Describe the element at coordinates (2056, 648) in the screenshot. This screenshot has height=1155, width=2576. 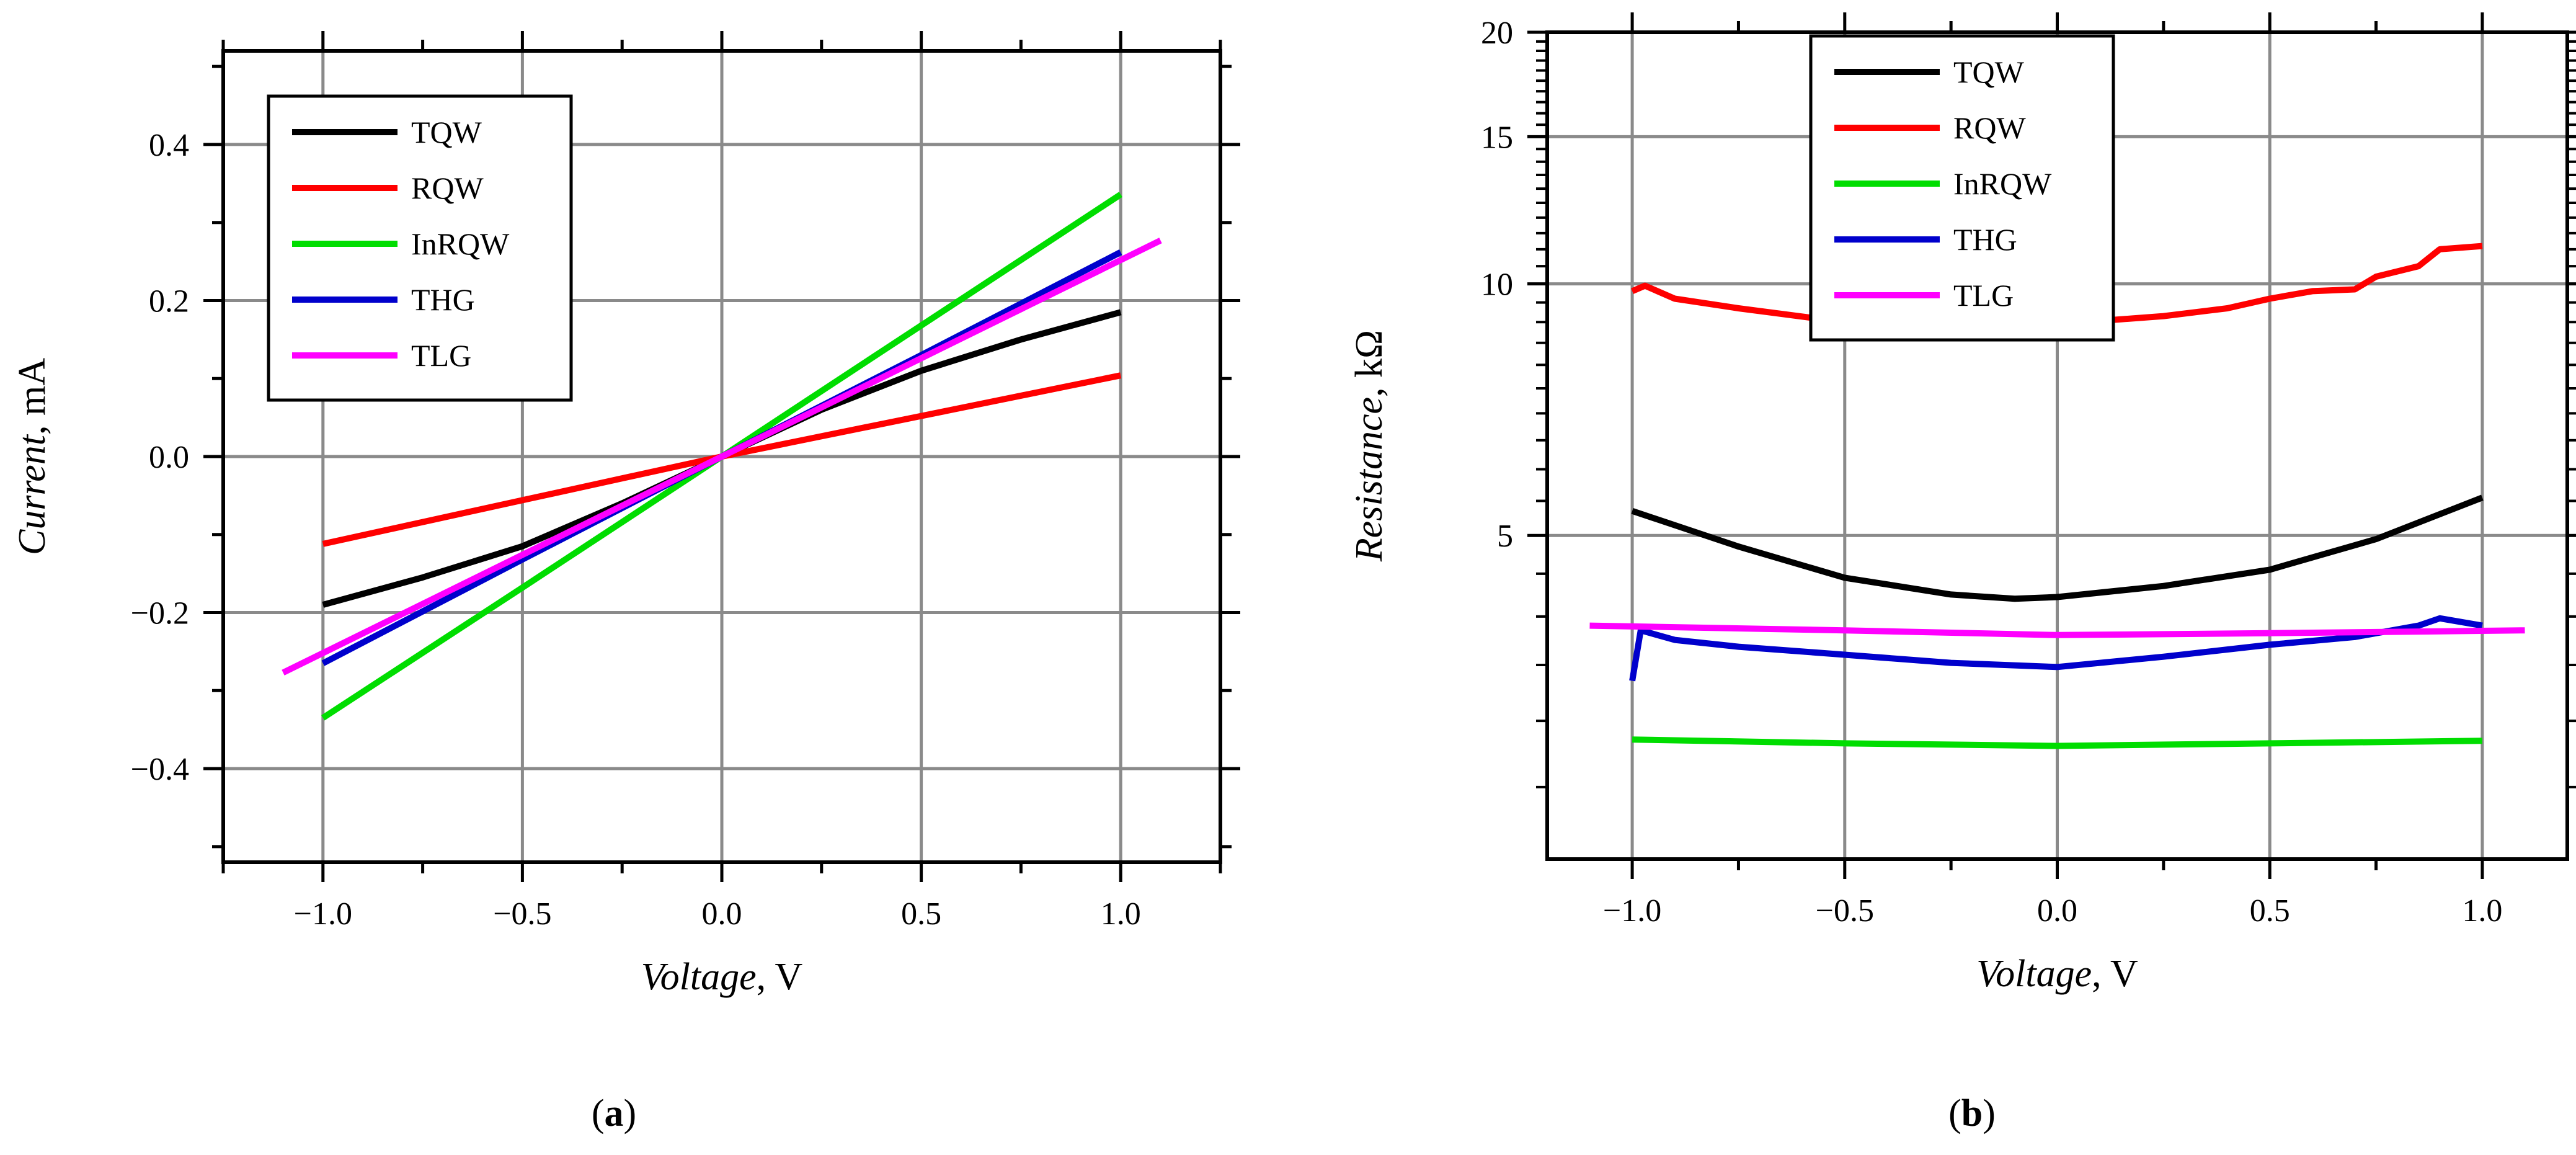
I see `series-line-thg` at that location.